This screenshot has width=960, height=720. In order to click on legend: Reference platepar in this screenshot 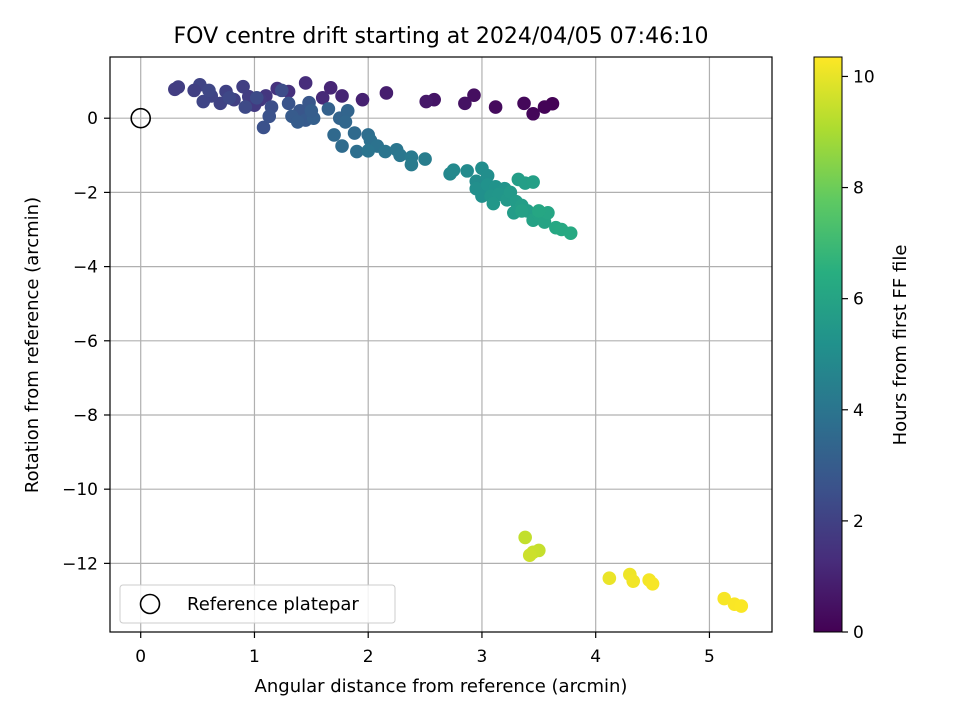, I will do `click(257, 604)`.